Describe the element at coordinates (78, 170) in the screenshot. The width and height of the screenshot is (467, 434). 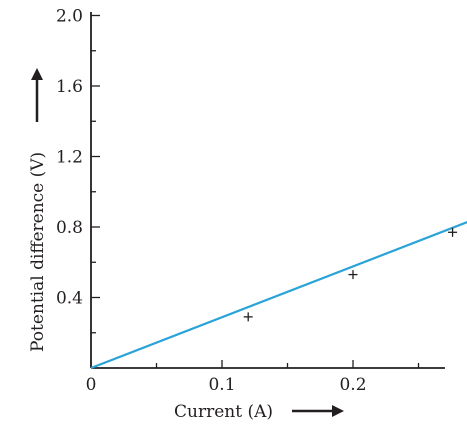
I see `y-axis-ticks: 0.4 0.8 1.2 1.6 2.0` at that location.